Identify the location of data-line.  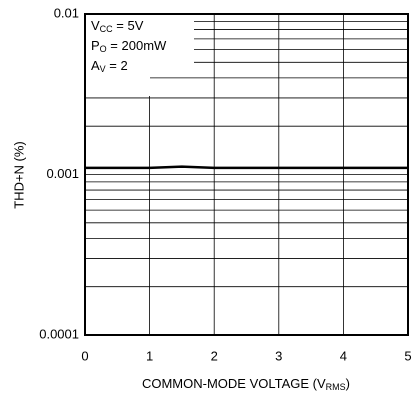
(246, 167).